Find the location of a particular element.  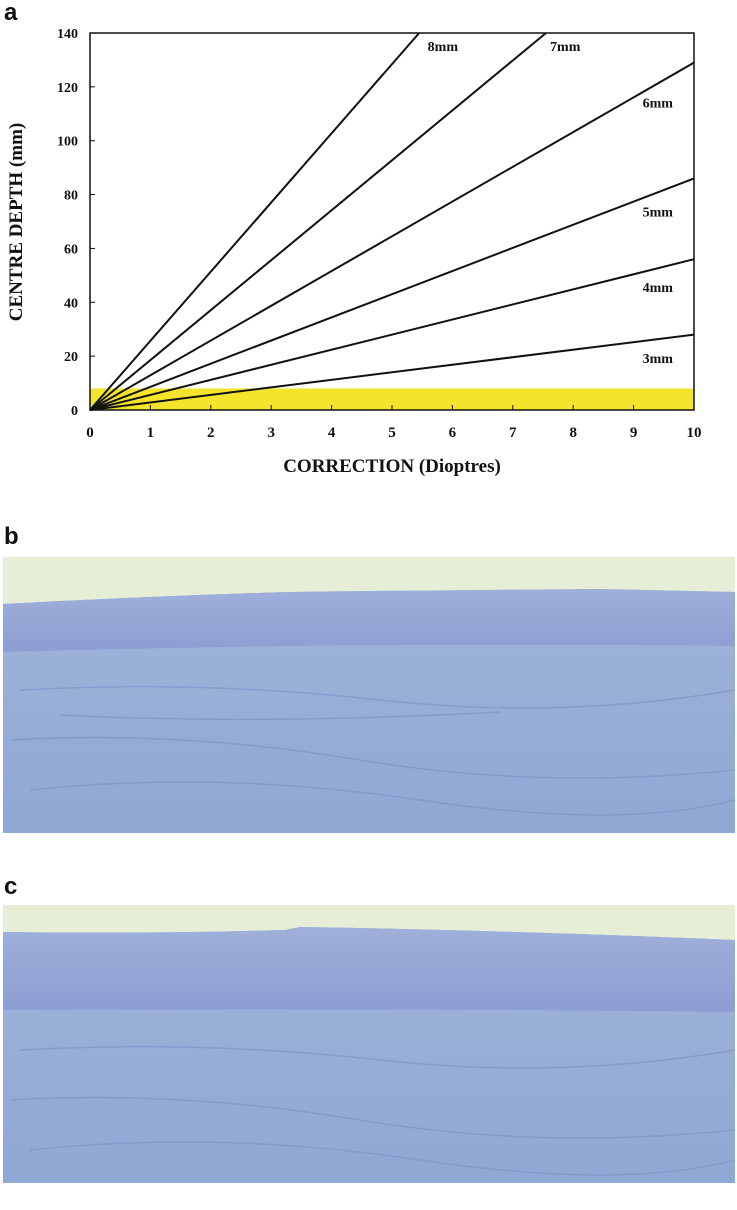

y-tick-label: 140 is located at coordinates (67, 34).